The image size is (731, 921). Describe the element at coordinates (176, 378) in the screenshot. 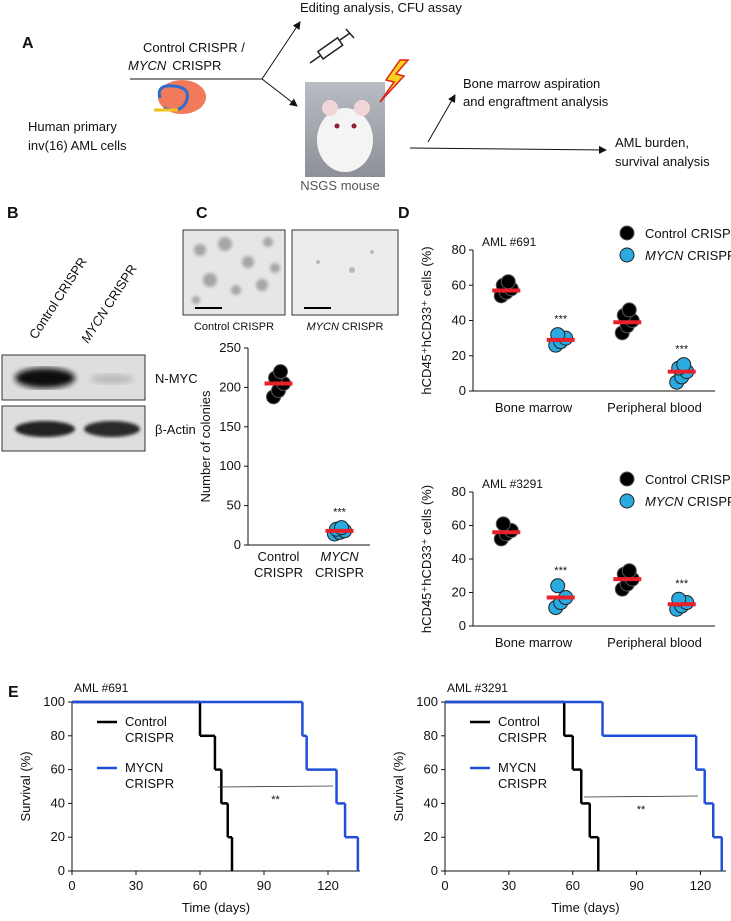

I see `band-label: N-MYC` at that location.